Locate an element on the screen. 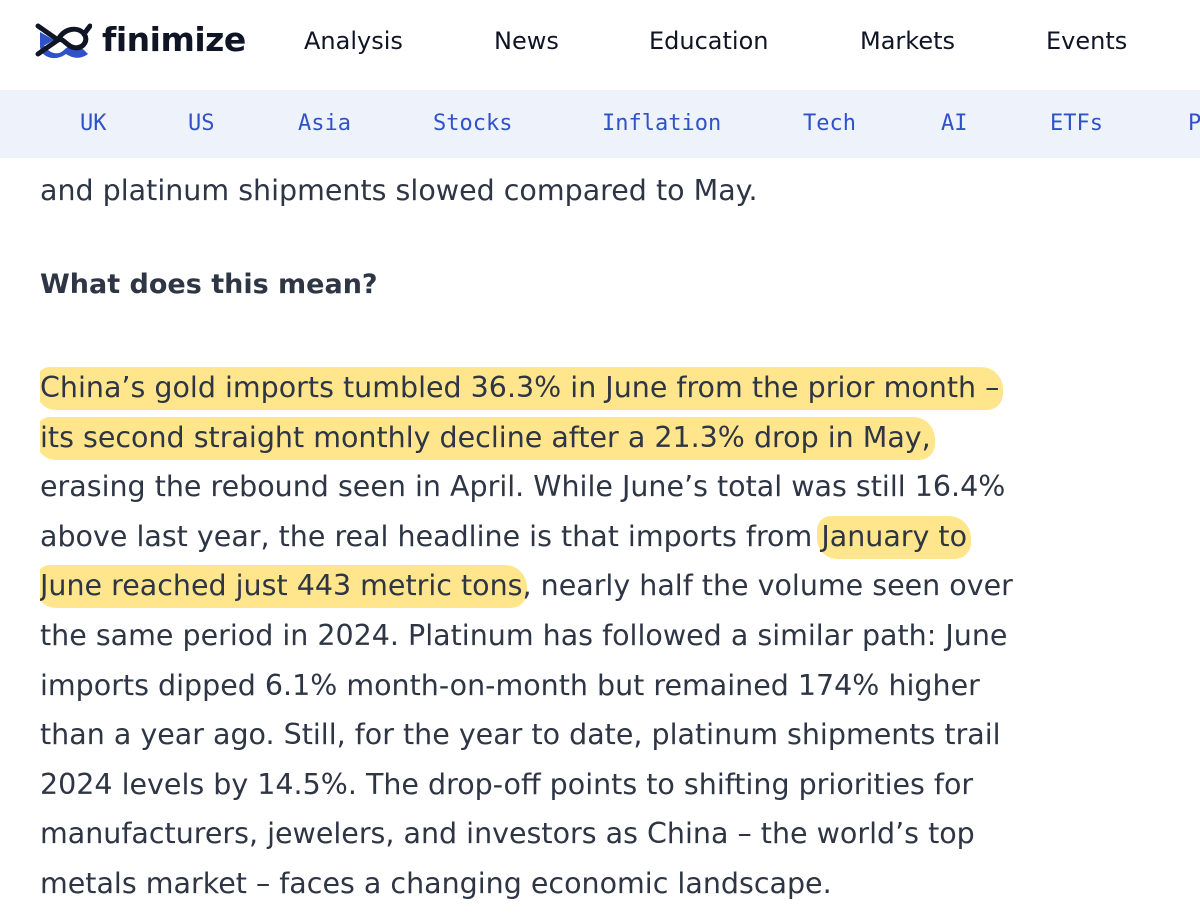 This screenshot has width=1200, height=919. main-nav: Analysis News Education Markets Events is located at coordinates (600, 41).